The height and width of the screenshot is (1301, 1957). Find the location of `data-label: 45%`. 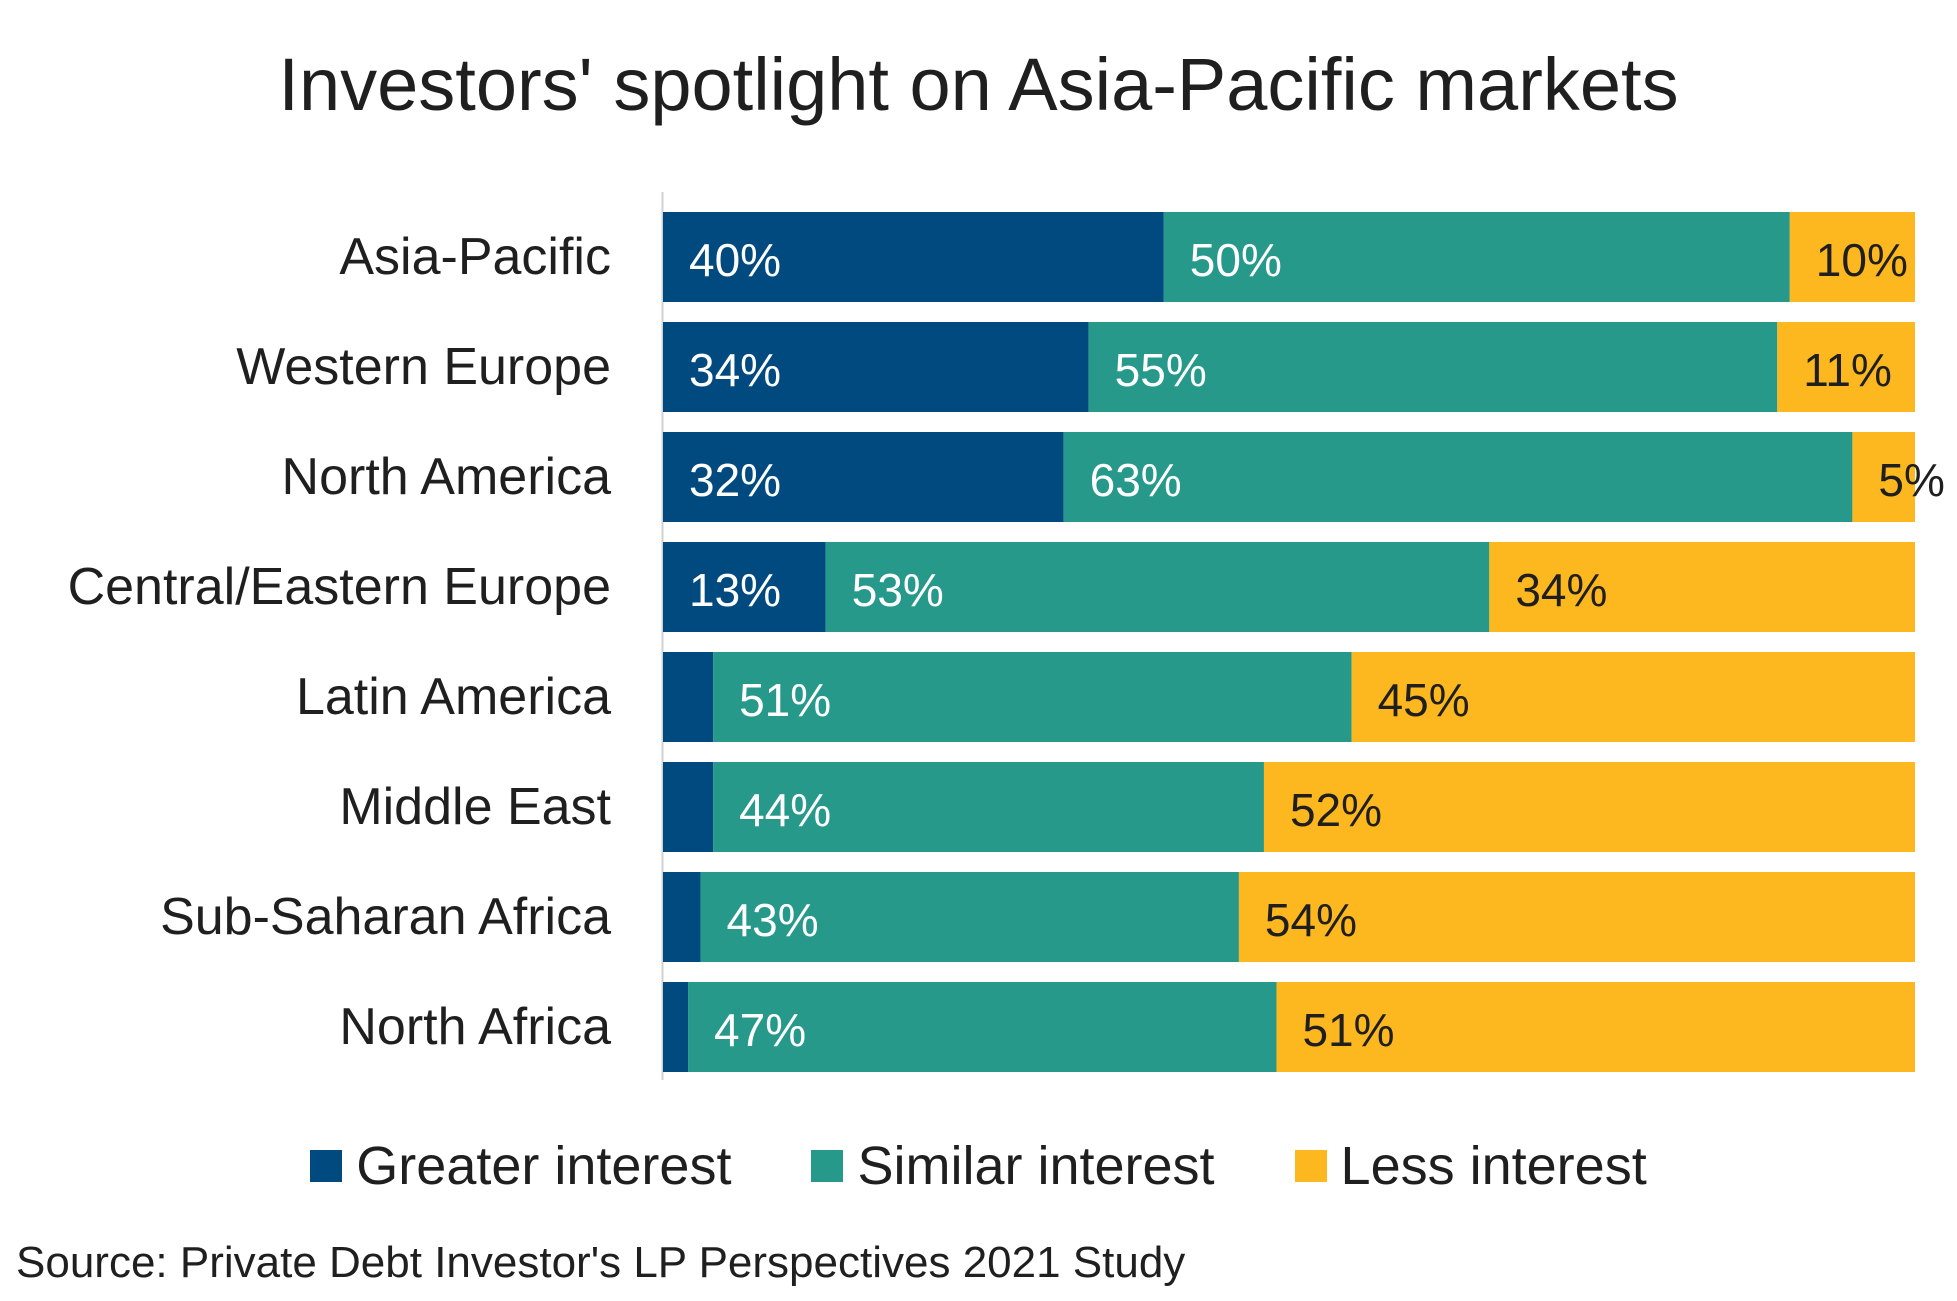

data-label: 45% is located at coordinates (1424, 700).